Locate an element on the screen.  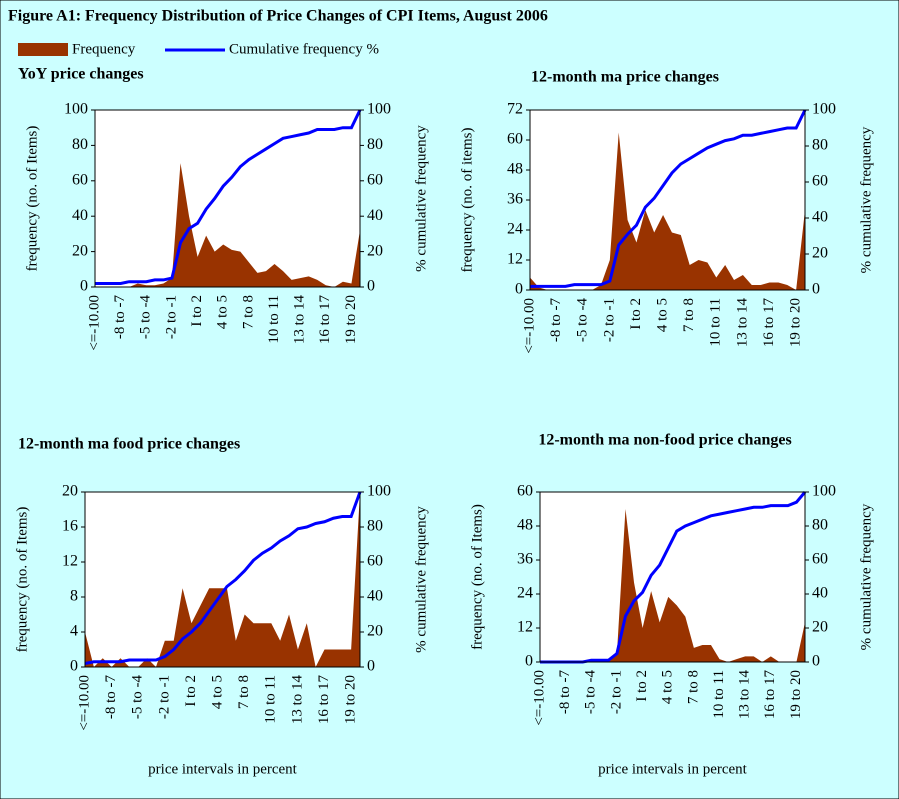
legend-swatch is located at coordinates (43, 49).